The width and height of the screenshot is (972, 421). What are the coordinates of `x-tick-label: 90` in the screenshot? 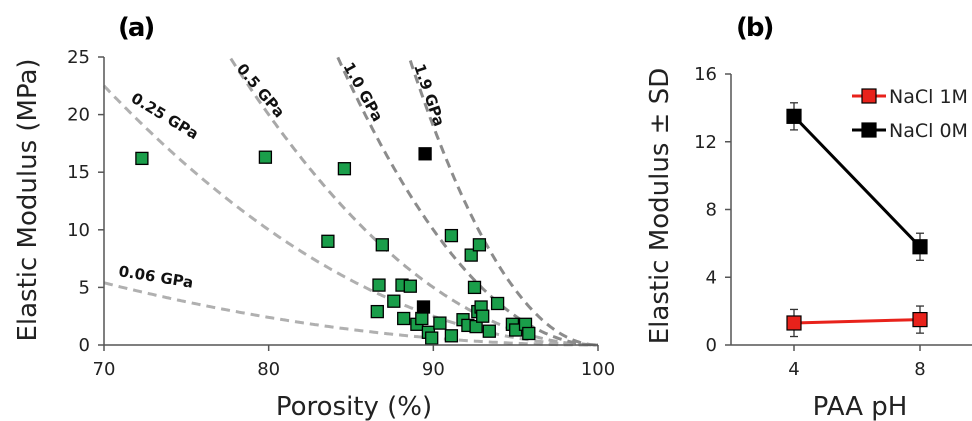 It's located at (433, 369).